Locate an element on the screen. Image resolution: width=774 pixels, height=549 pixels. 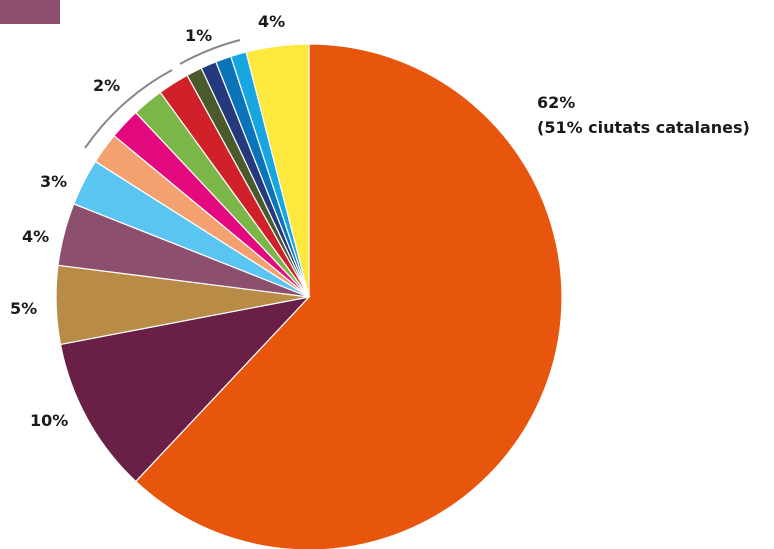
label-1pct: 1% is located at coordinates (198, 35).